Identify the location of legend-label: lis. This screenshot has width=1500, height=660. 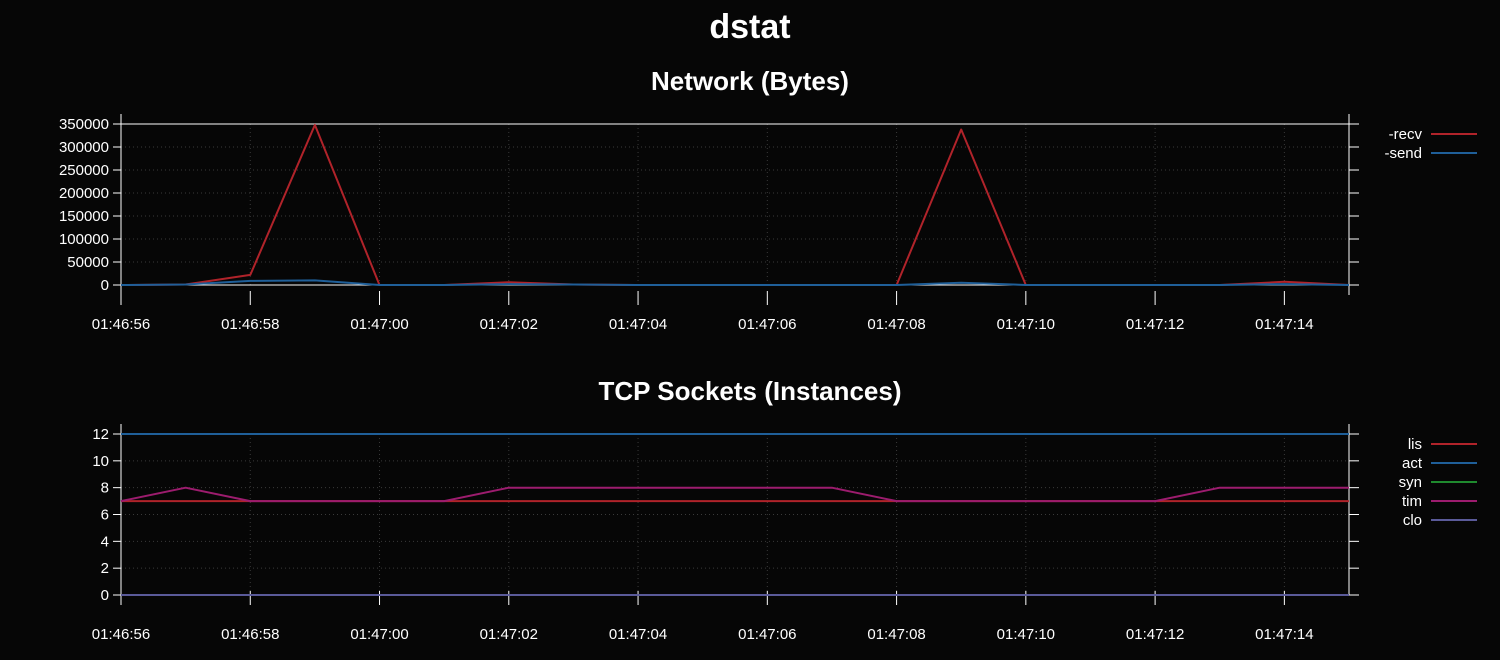
(1415, 444).